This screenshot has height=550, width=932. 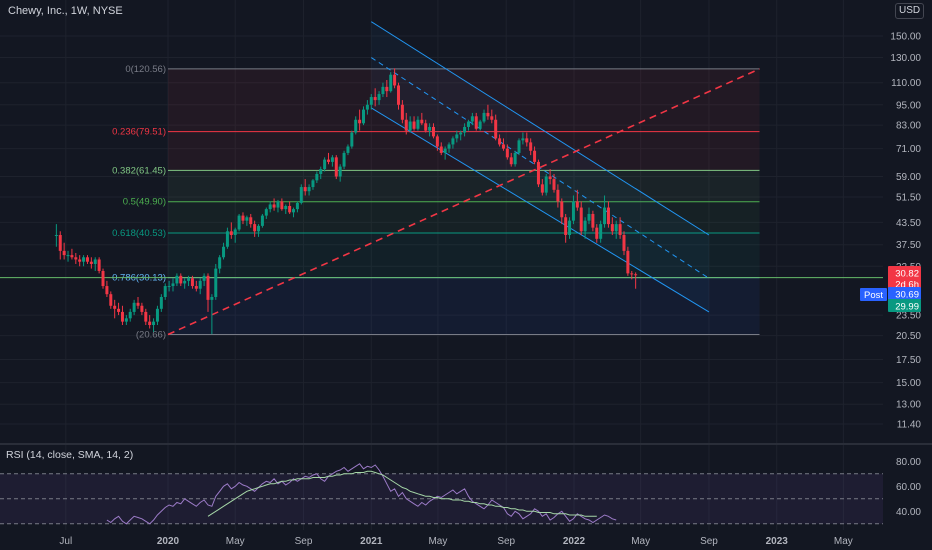 What do you see at coordinates (65, 11) in the screenshot?
I see `symbol-title: Chewy, Inc., 1W, NYSE` at bounding box center [65, 11].